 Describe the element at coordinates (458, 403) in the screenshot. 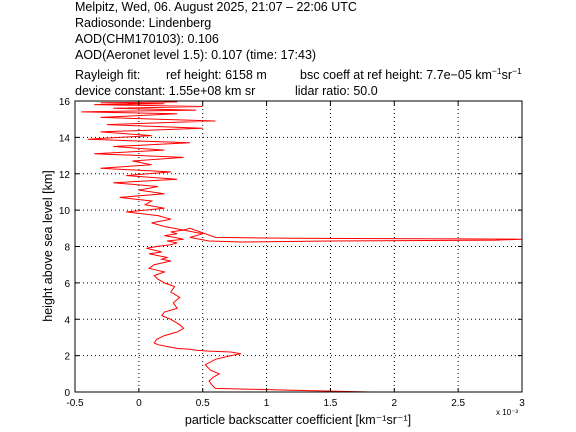

I see `x-tick-label: 2.5` at that location.